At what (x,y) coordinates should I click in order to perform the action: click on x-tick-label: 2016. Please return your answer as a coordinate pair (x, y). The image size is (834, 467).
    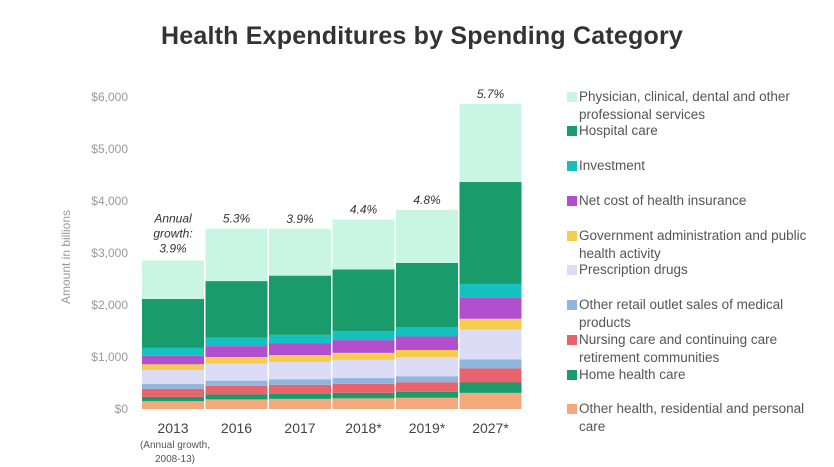
    Looking at the image, I should click on (236, 428).